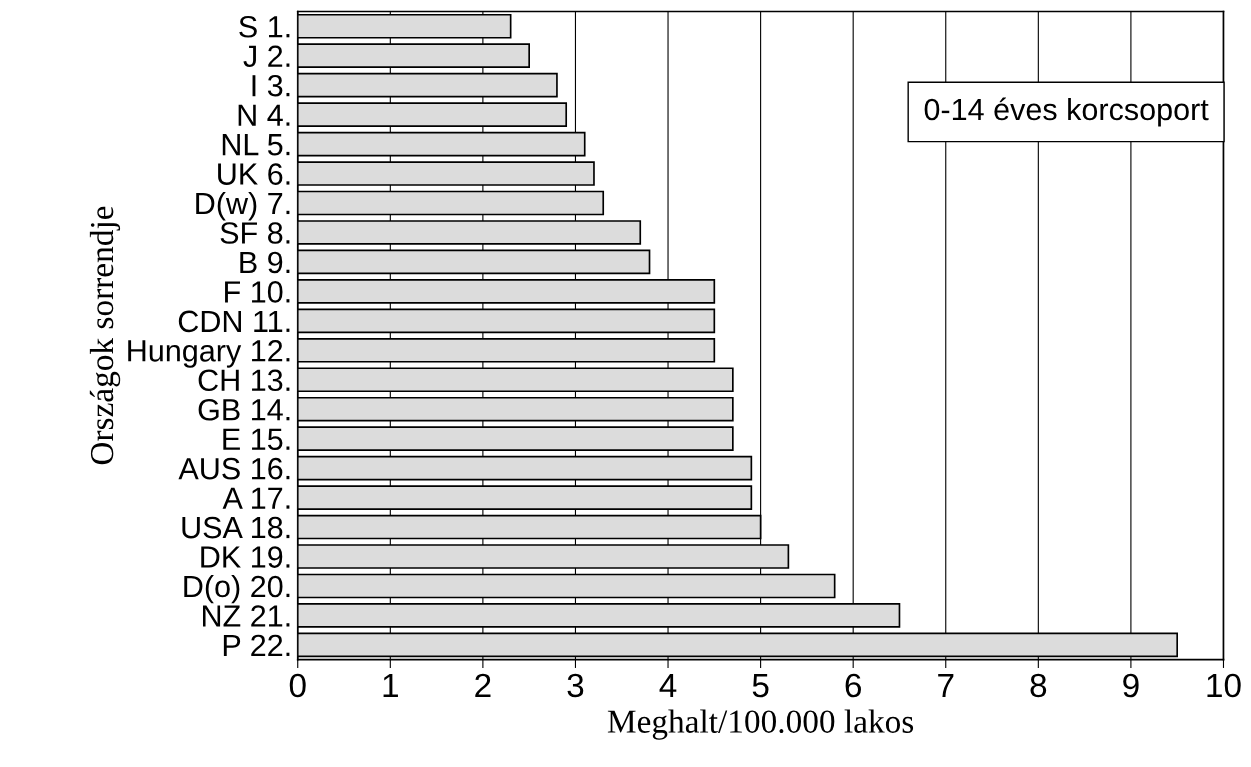 The height and width of the screenshot is (767, 1251). What do you see at coordinates (246, 616) in the screenshot?
I see `y-tick-label: NZ 21.` at bounding box center [246, 616].